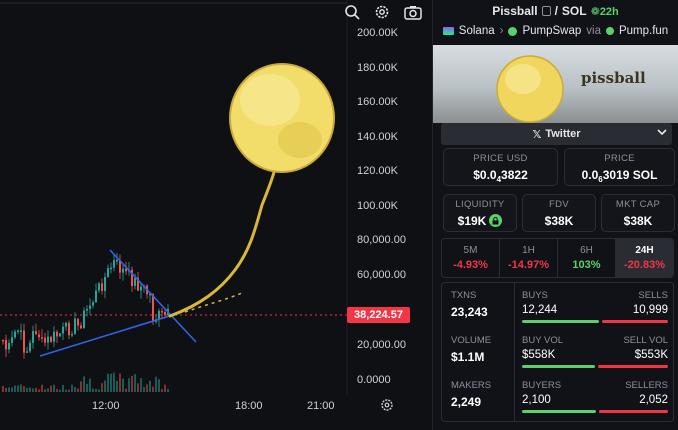  I want to click on buys-bar-fill, so click(560, 321).